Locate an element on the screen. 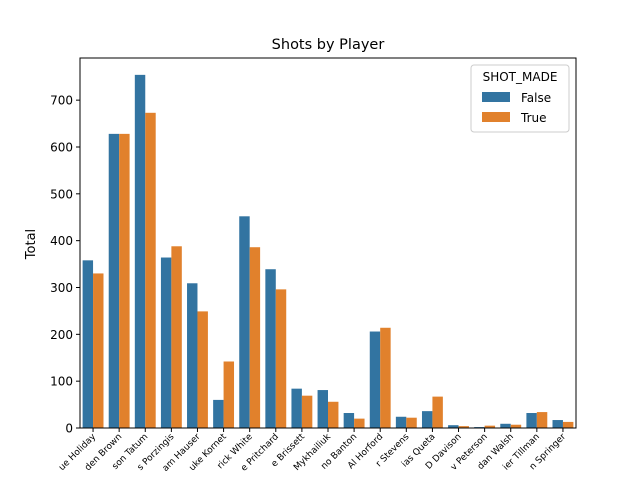 The image size is (640, 480). legend: SHOT_MADE False True is located at coordinates (520, 98).